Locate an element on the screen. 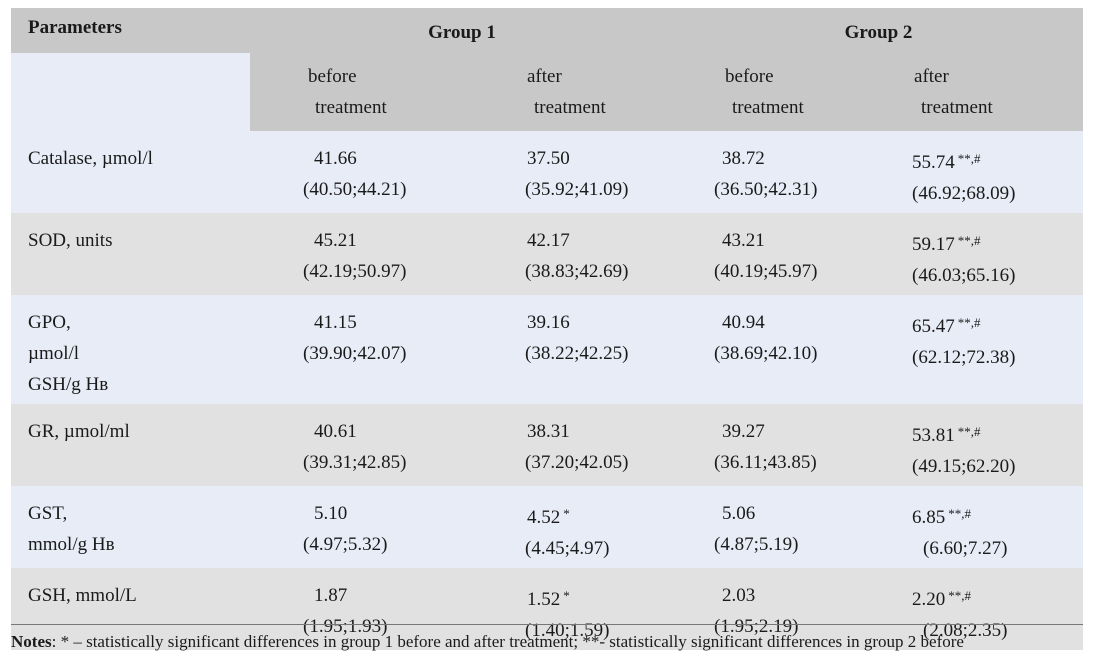 This screenshot has width=1093, height=664. value-cell: 45.21 (42.19;50.97) is located at coordinates (356, 254).